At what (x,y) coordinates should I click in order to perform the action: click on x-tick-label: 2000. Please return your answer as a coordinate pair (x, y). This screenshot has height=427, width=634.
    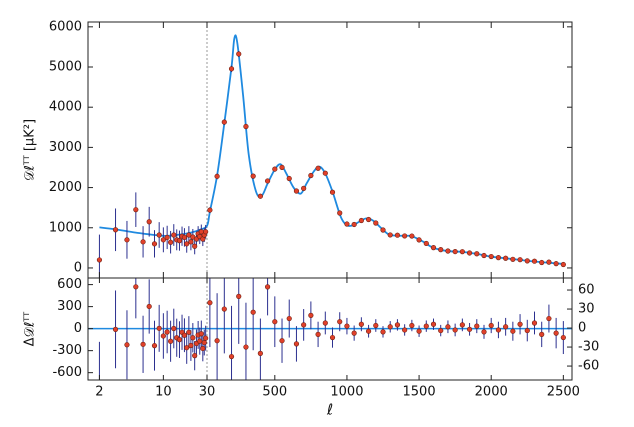
    Looking at the image, I should click on (491, 392).